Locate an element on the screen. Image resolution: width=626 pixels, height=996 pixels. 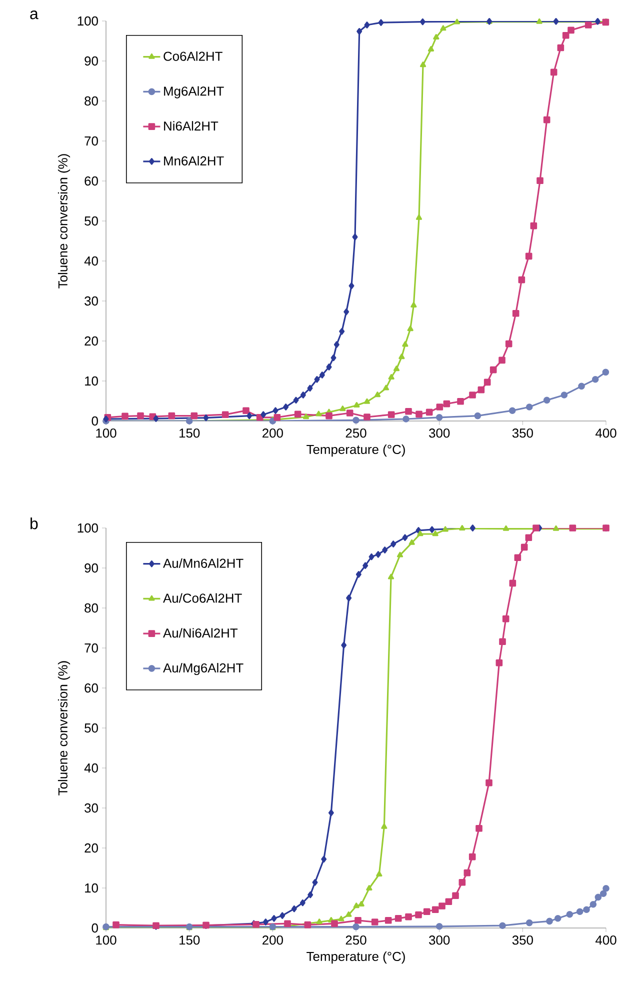
legend-label: Au/Ni6Al2HT is located at coordinates (200, 633).